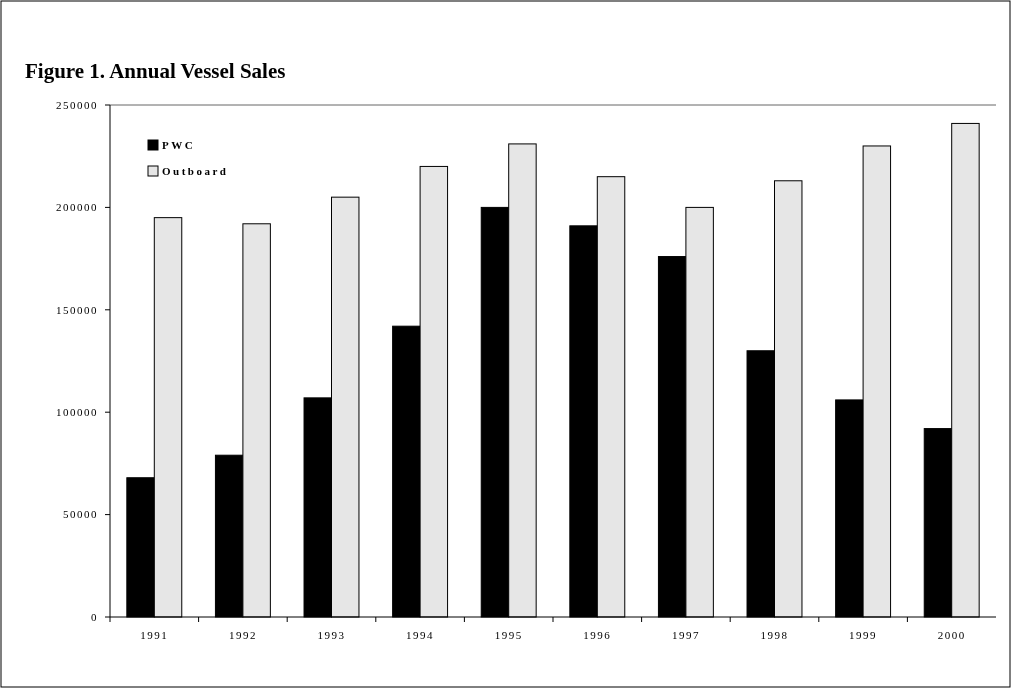 Image resolution: width=1011 pixels, height=688 pixels. I want to click on x-tick-label: 1994, so click(420, 635).